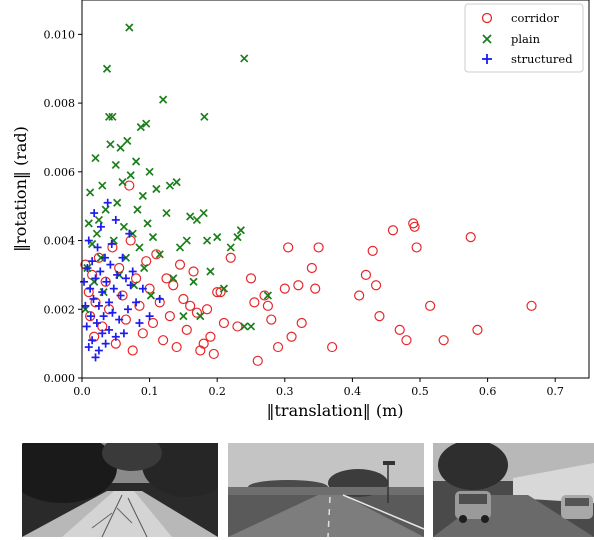 The width and height of the screenshot is (594, 540). What do you see at coordinates (285, 391) in the screenshot?
I see `x-tick-label: 0.3` at bounding box center [285, 391].